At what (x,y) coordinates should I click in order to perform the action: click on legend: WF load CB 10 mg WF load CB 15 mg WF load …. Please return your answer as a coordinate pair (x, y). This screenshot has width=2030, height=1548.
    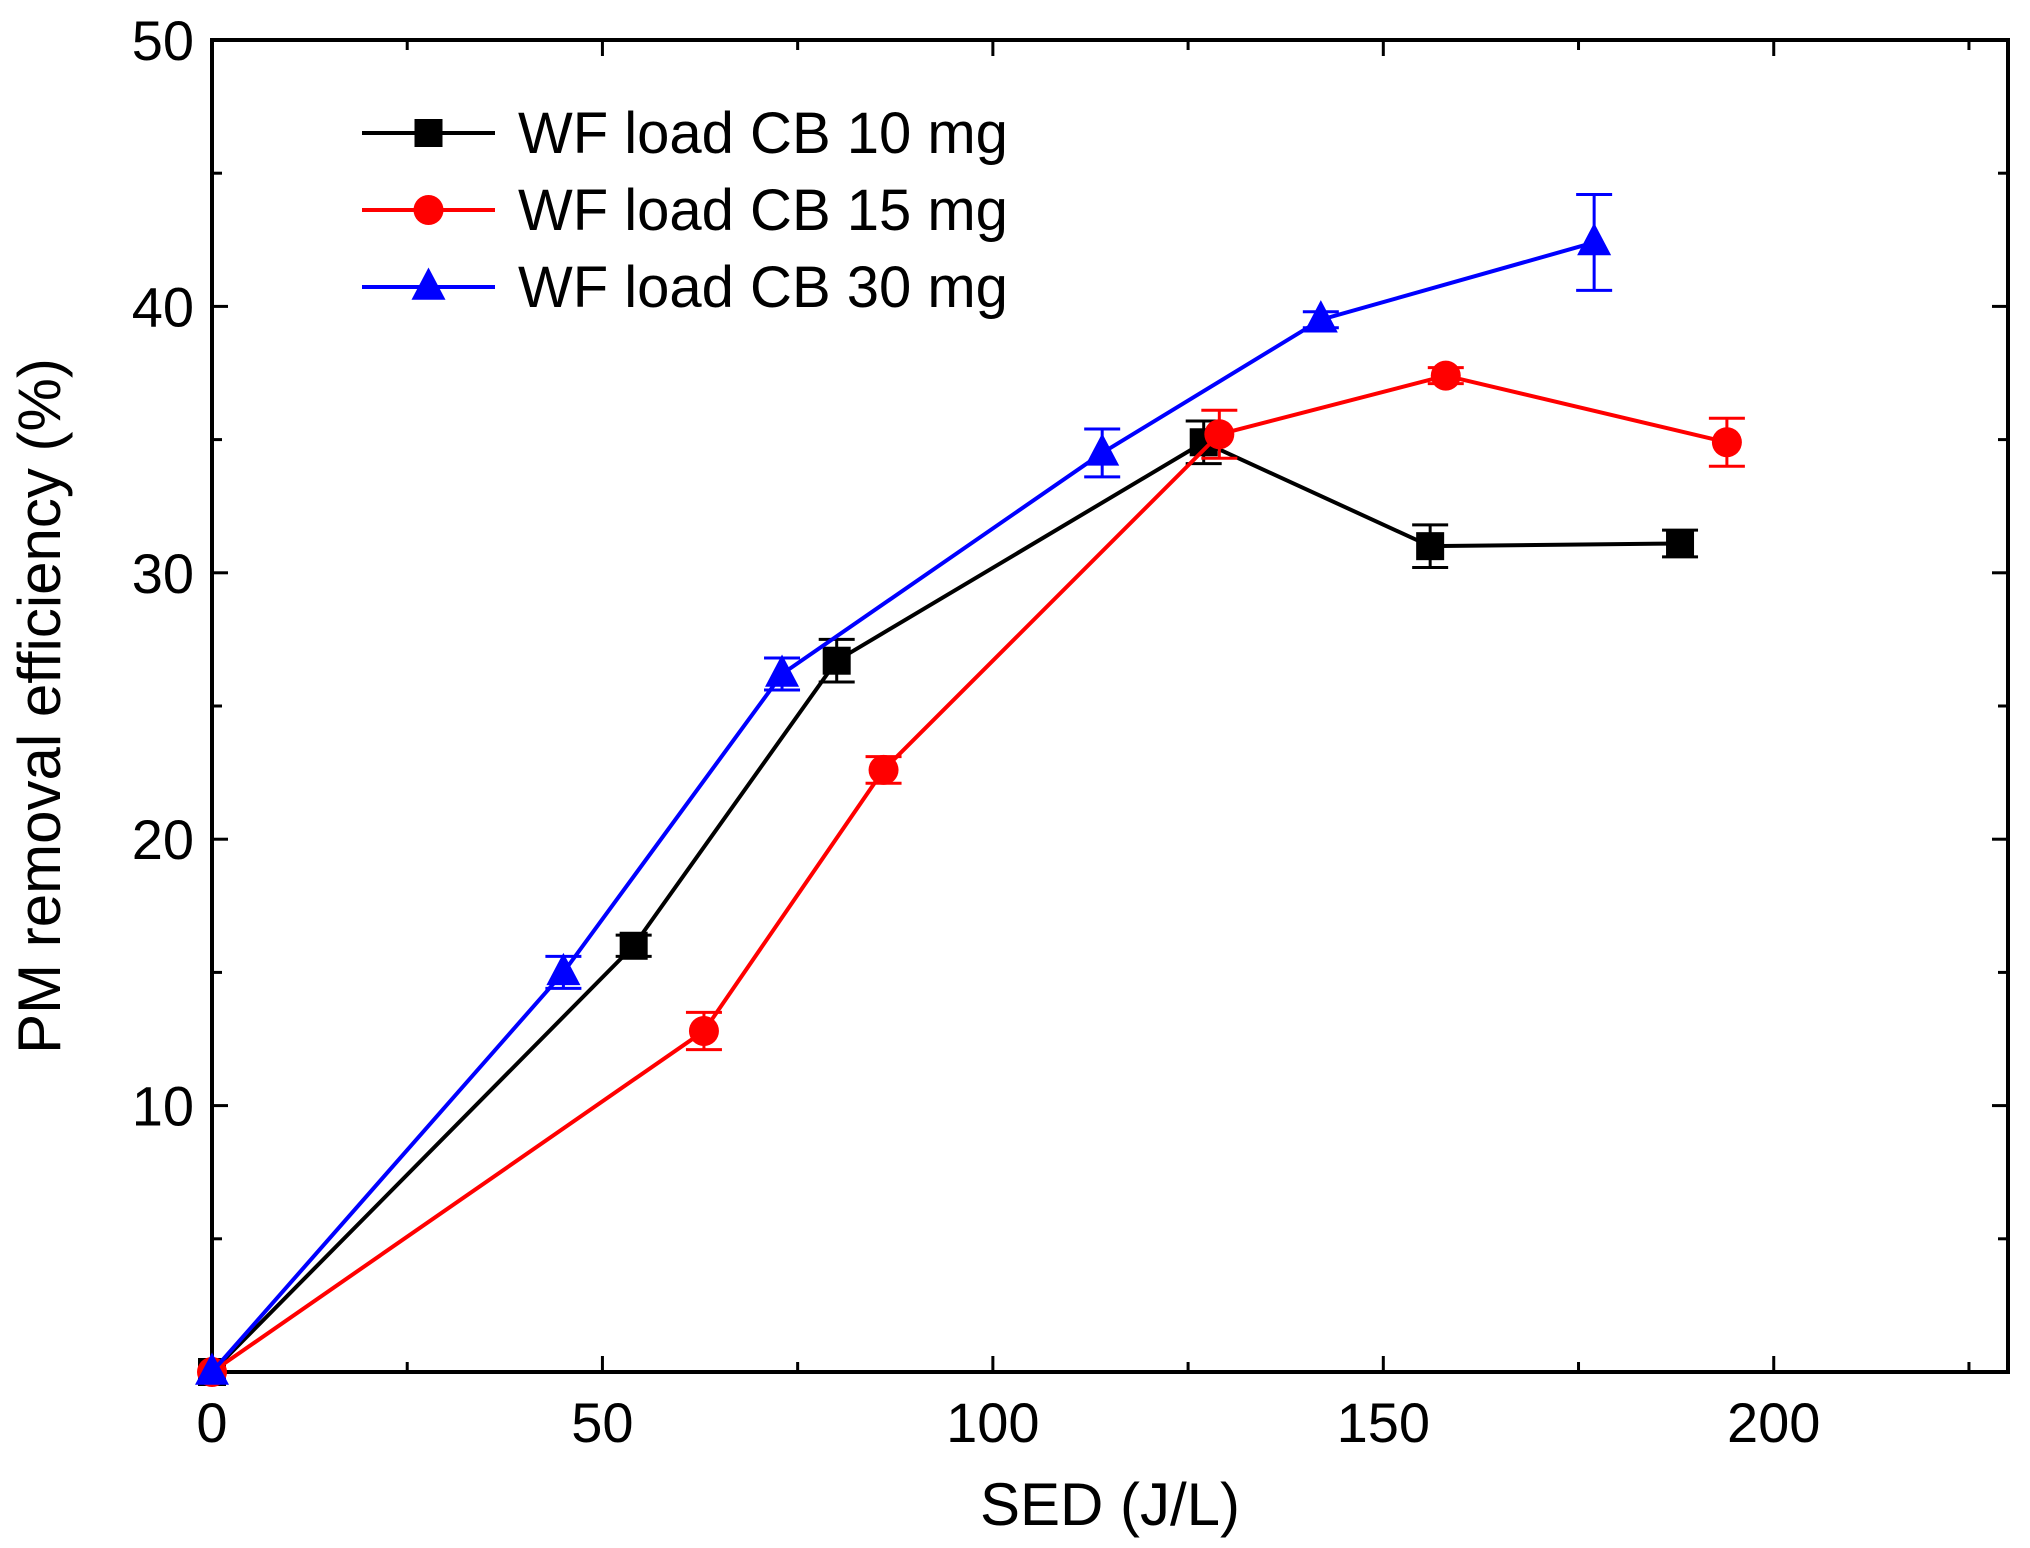
    Looking at the image, I should click on (685, 210).